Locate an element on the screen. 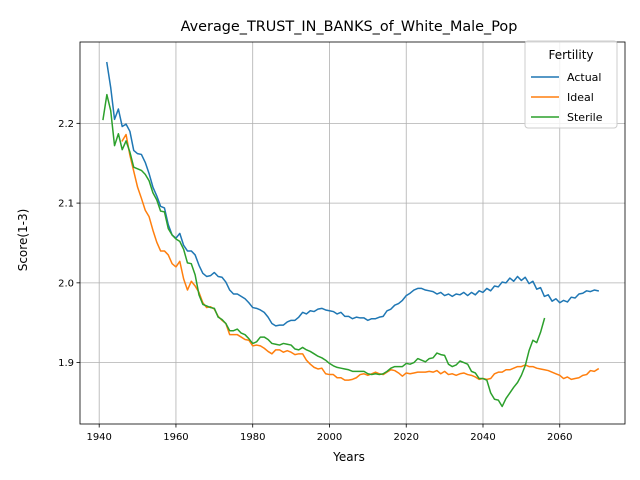 This screenshot has height=480, width=640. legend-label-actual: Actual is located at coordinates (584, 77).